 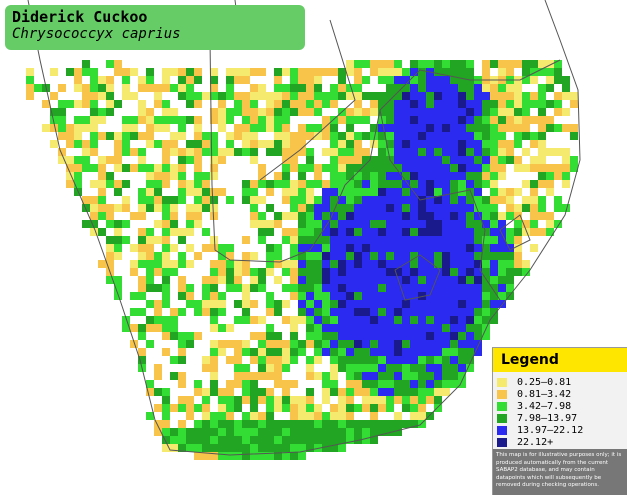 I want to click on legend-item: 22.12+, so click(x=560, y=442).